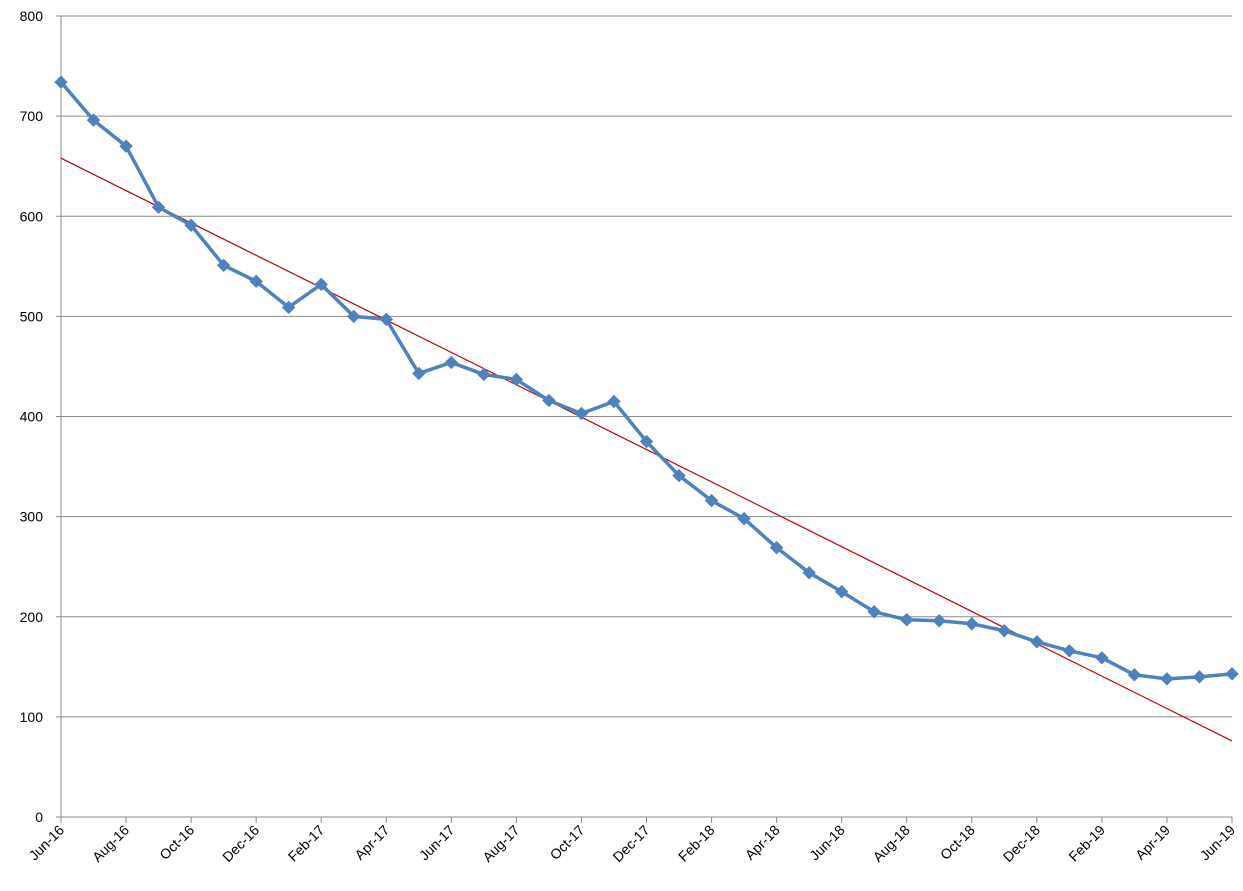 This screenshot has height=891, width=1243. I want to click on y-tick-label: 200, so click(32, 617).